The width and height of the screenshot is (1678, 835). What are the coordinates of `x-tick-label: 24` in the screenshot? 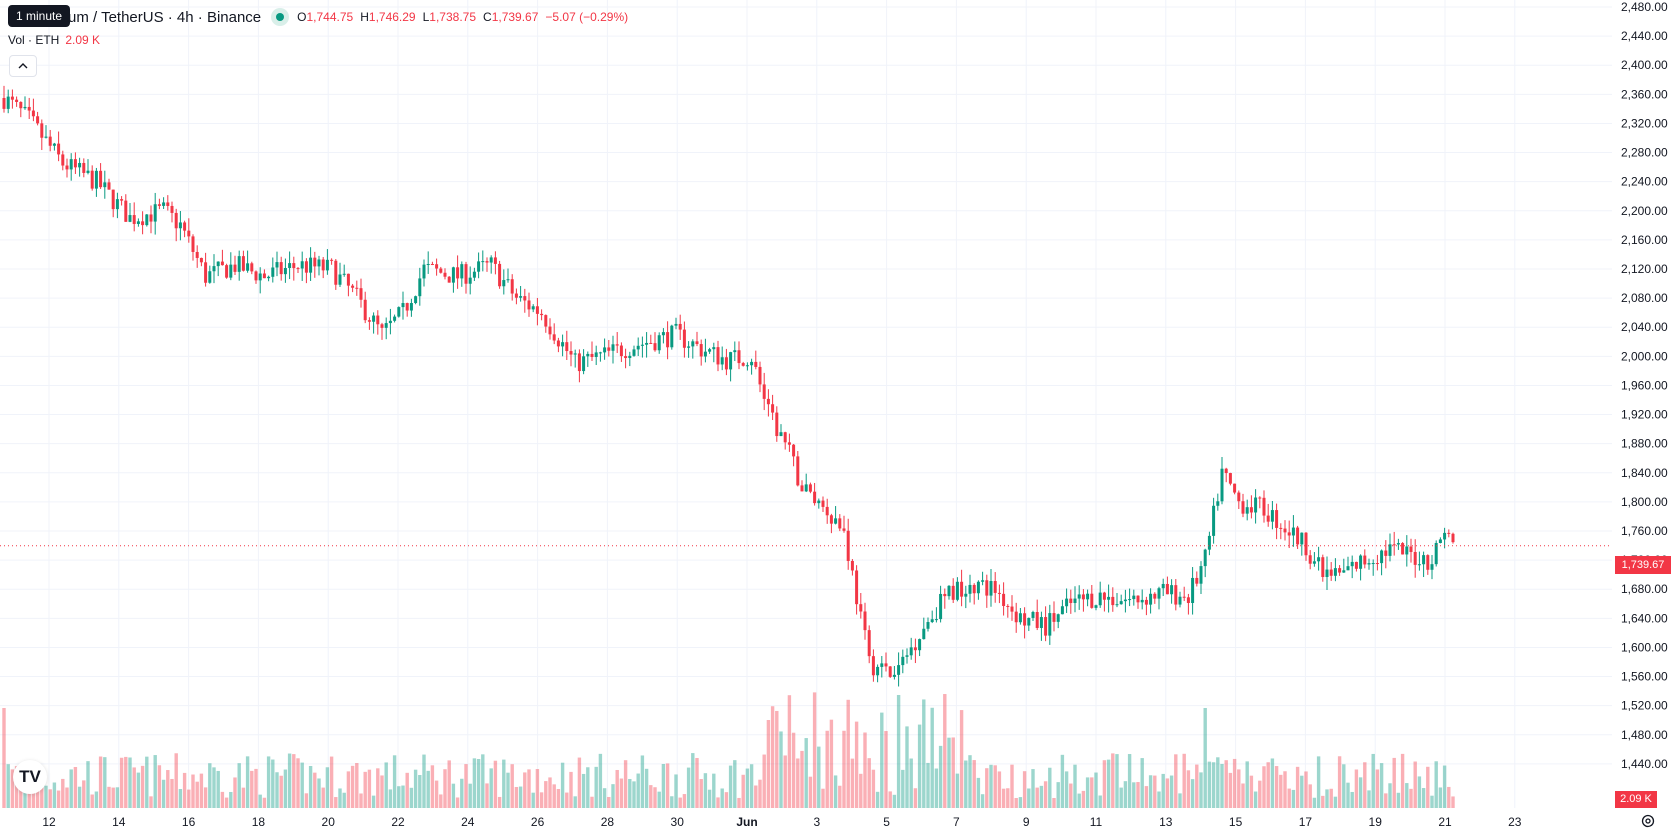 It's located at (468, 822).